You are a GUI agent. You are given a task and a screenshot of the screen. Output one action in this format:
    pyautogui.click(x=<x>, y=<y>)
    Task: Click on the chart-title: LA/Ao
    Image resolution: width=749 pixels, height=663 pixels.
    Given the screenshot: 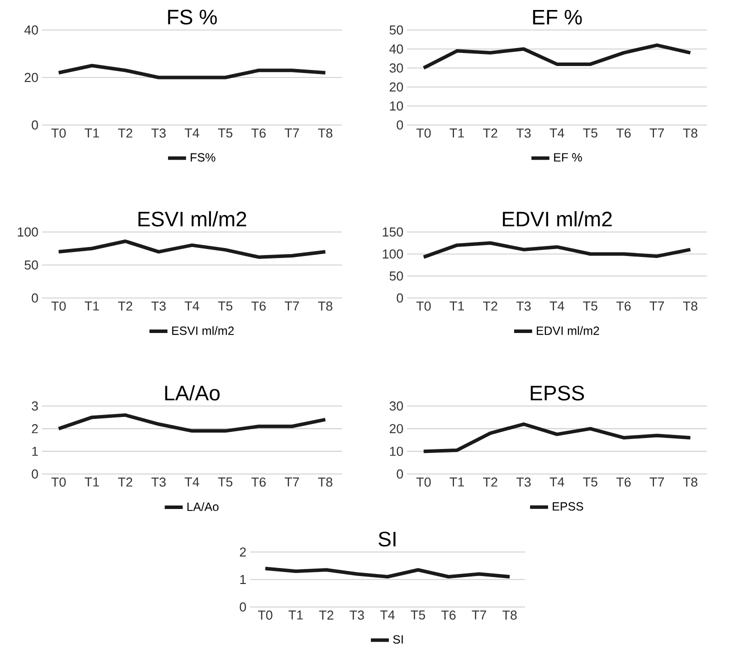 What is the action you would take?
    pyautogui.click(x=192, y=392)
    